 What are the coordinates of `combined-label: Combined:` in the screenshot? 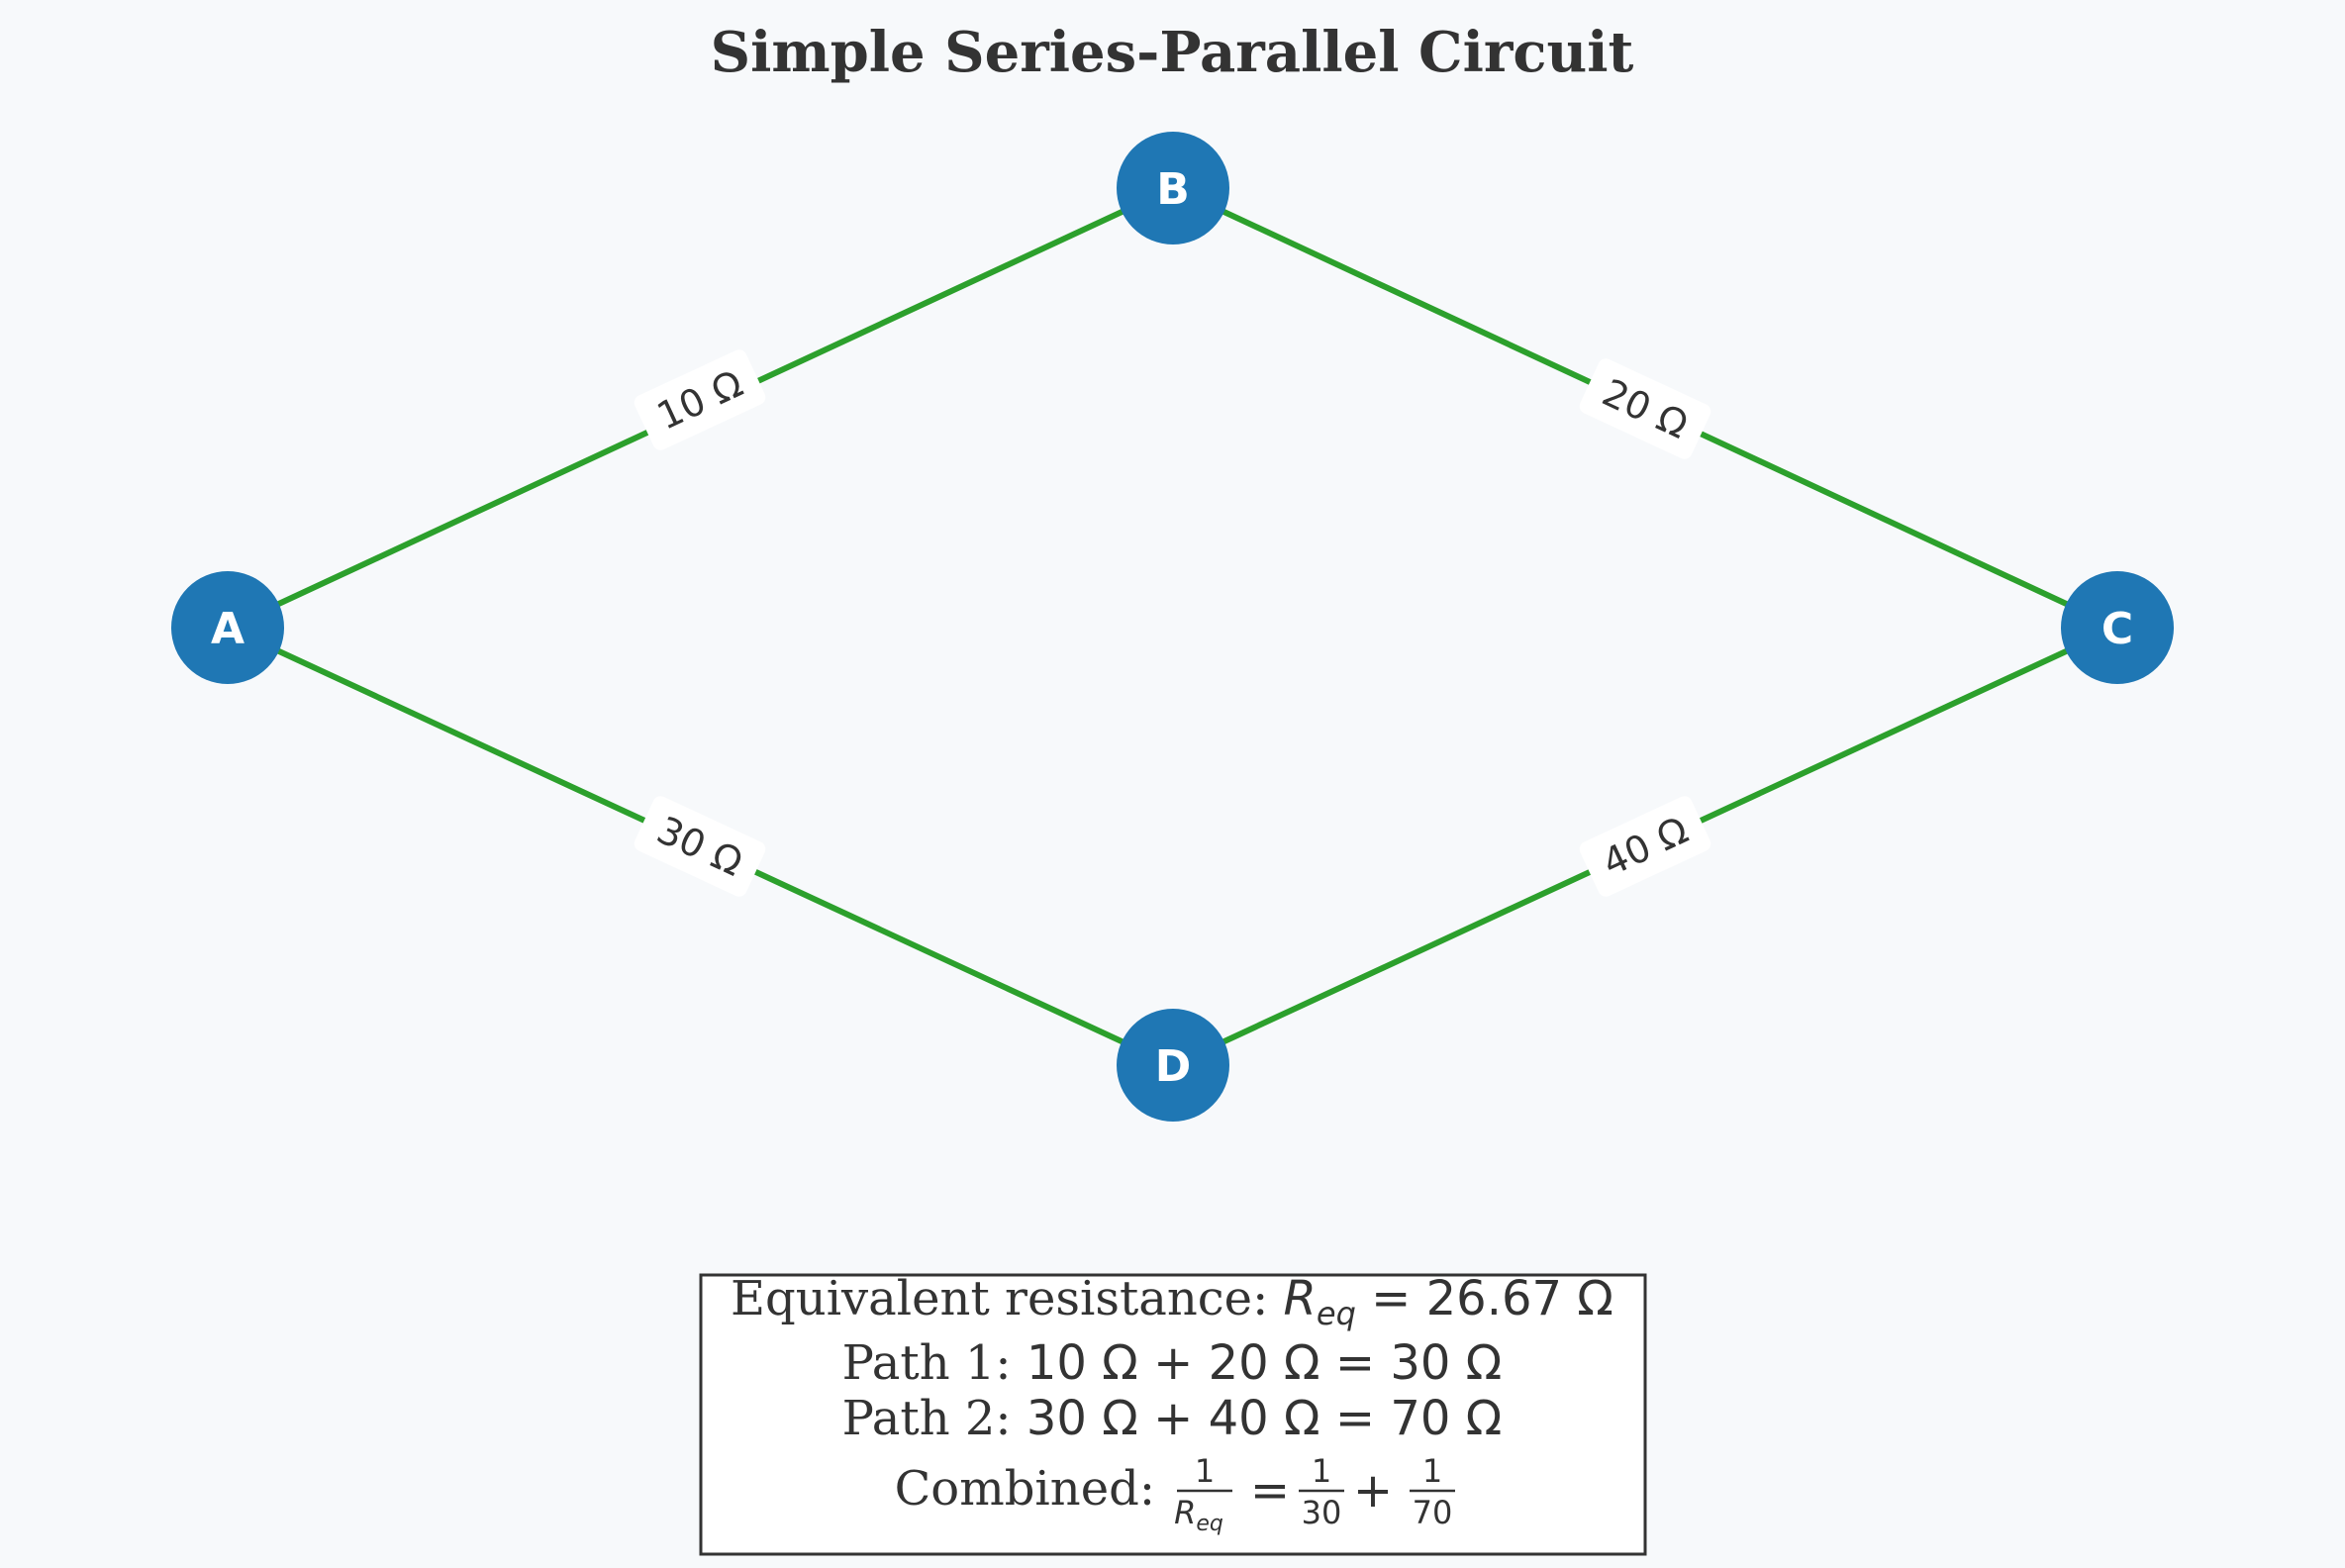 It's located at (1025, 1489).